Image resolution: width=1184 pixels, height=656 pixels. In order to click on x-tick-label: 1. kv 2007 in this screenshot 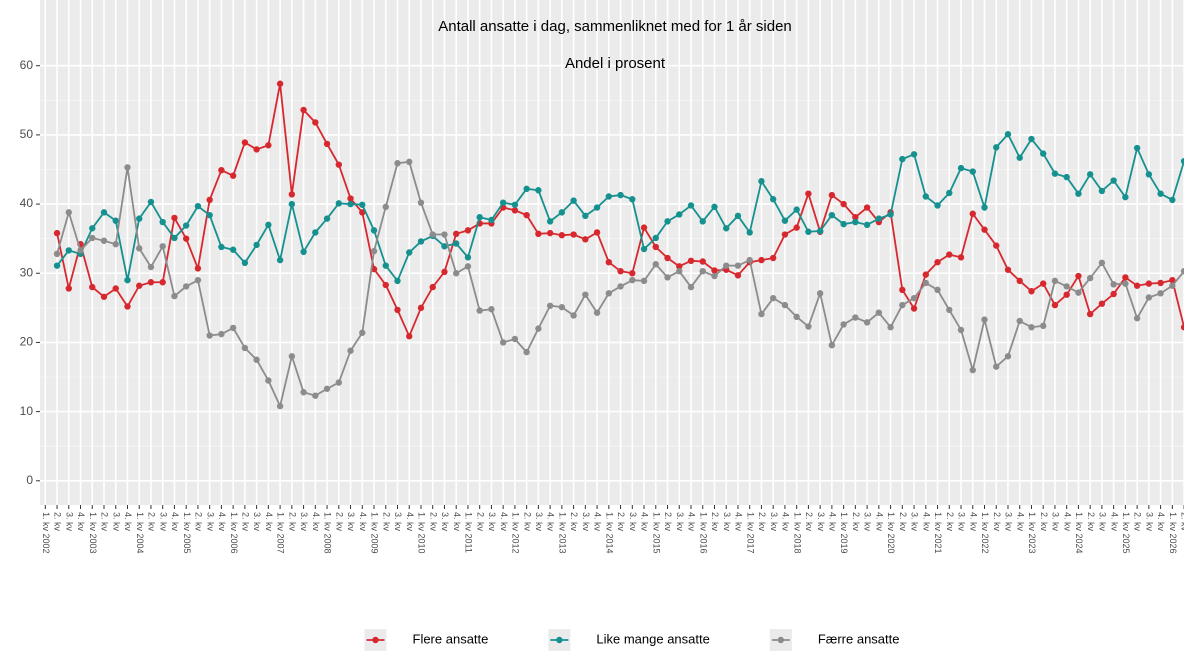, I will do `click(281, 533)`.